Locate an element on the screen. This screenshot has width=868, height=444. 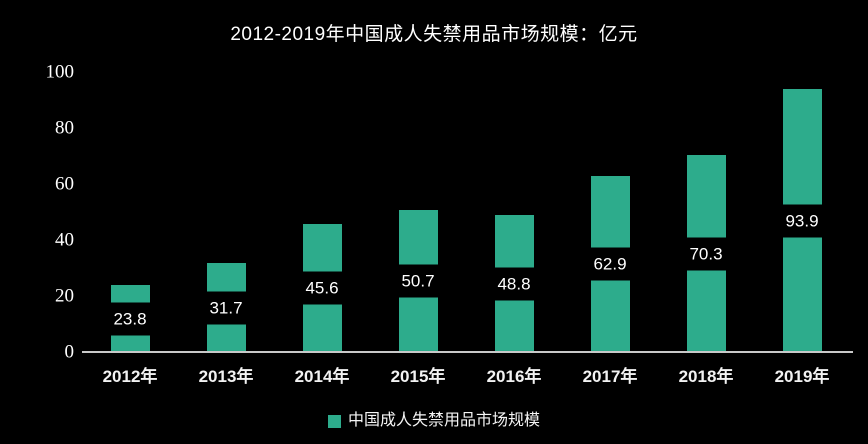
bar-value-label-2013年: 31.7 is located at coordinates (226, 308).